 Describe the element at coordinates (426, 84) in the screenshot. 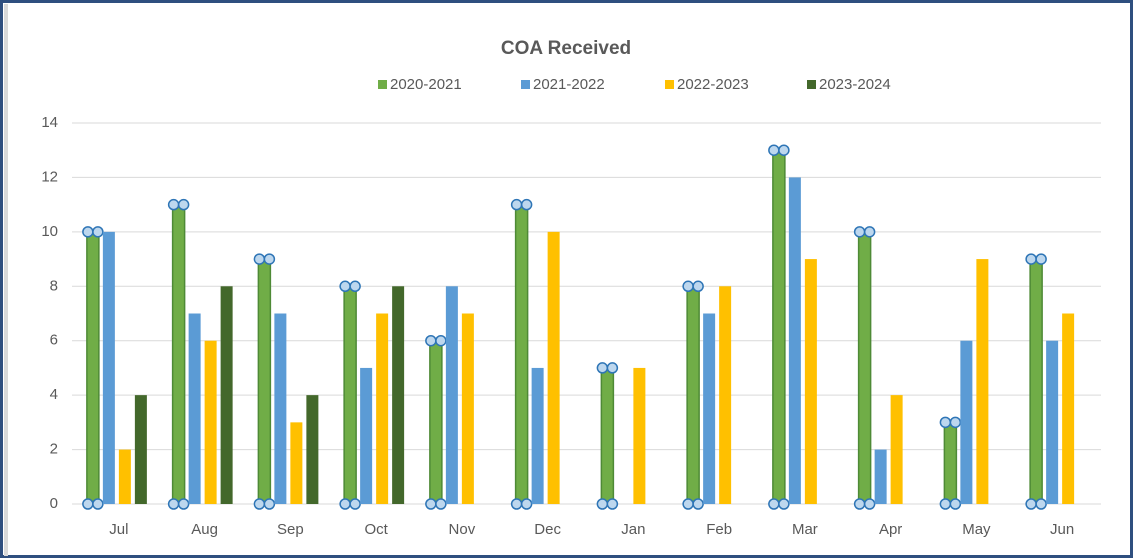

I see `legend-label: 2020-2021` at that location.